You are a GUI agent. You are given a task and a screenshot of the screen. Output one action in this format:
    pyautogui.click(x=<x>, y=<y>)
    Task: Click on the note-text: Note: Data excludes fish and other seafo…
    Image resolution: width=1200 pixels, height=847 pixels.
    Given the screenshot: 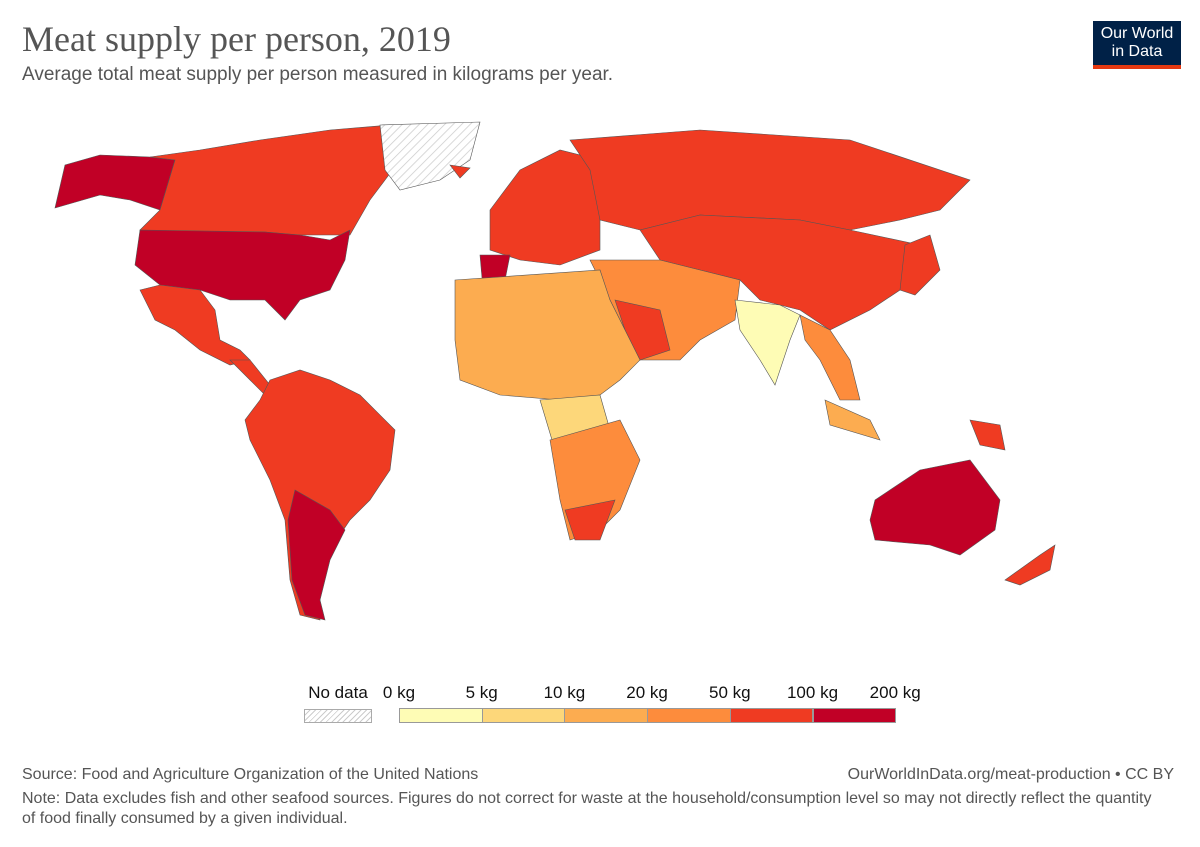 What is the action you would take?
    pyautogui.click(x=587, y=808)
    